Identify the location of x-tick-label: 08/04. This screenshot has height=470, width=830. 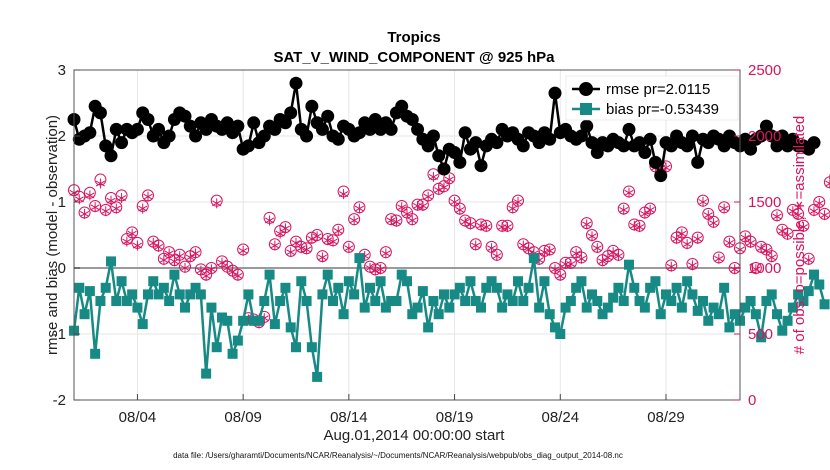
(138, 417).